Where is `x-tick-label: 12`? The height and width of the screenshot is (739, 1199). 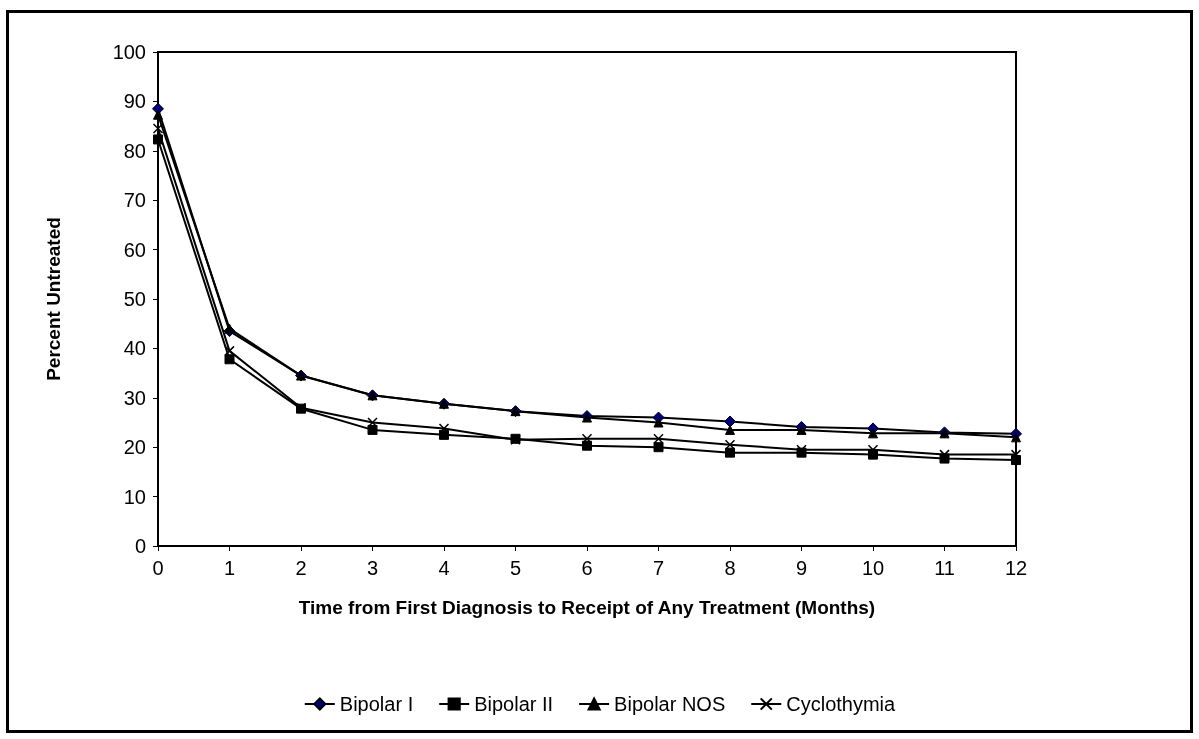 x-tick-label: 12 is located at coordinates (1016, 568).